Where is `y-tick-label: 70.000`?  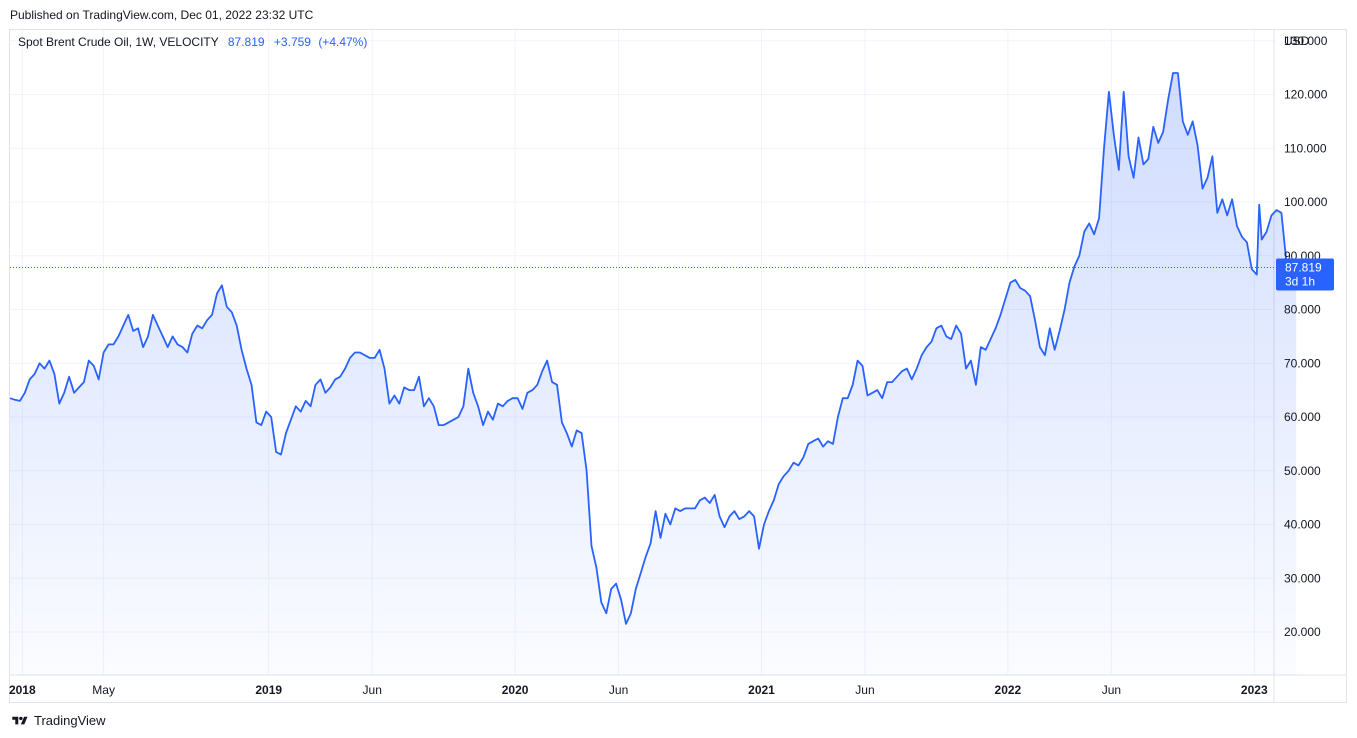
y-tick-label: 70.000 is located at coordinates (1302, 363).